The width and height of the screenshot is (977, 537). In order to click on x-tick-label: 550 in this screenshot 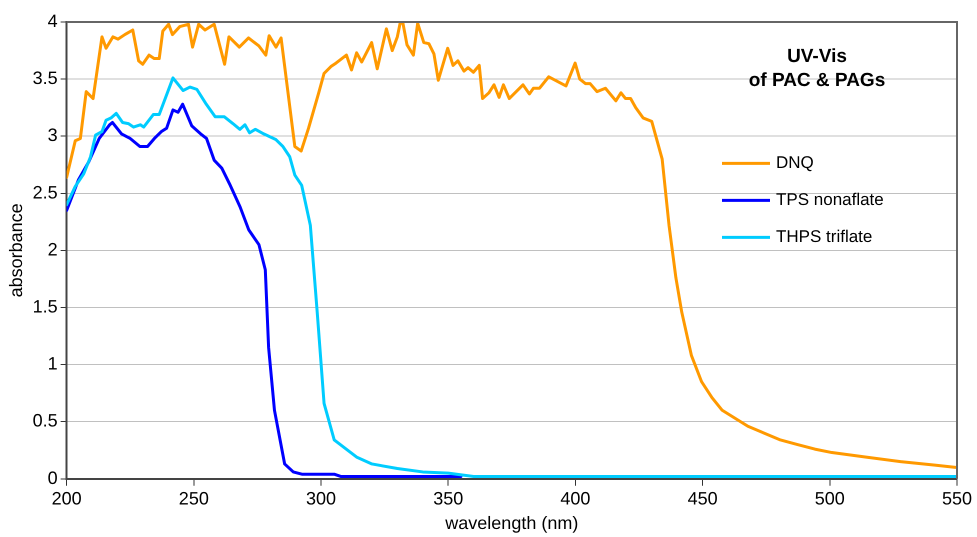, I will do `click(957, 498)`.